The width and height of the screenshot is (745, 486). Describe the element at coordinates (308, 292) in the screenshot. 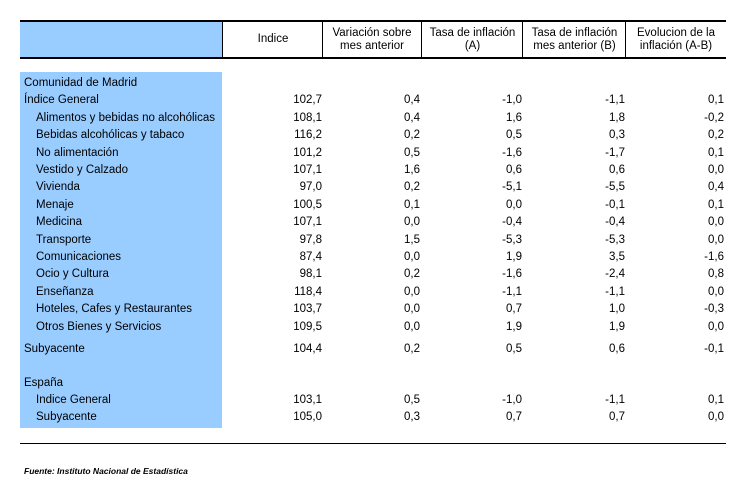

I see `cell-value: 118,4` at that location.